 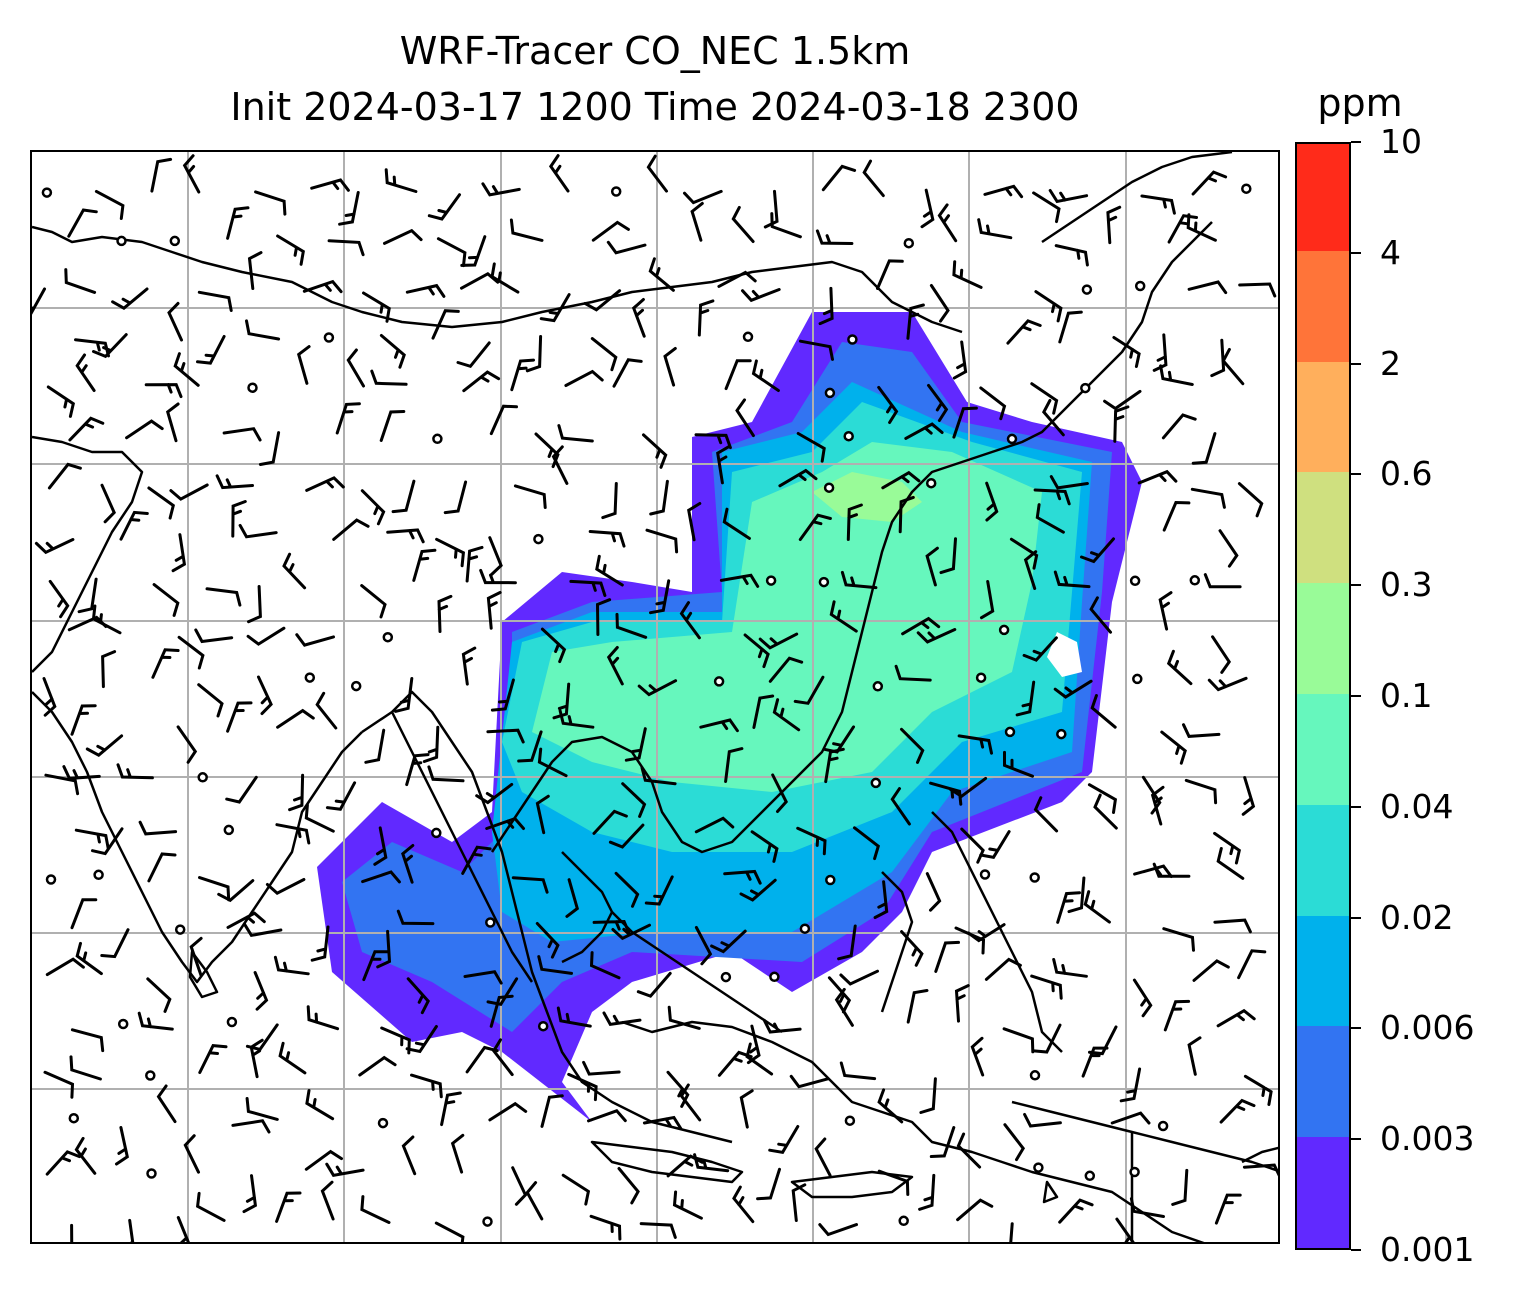 What do you see at coordinates (1406, 585) in the screenshot?
I see `colorbar-tick-label: 0.3` at bounding box center [1406, 585].